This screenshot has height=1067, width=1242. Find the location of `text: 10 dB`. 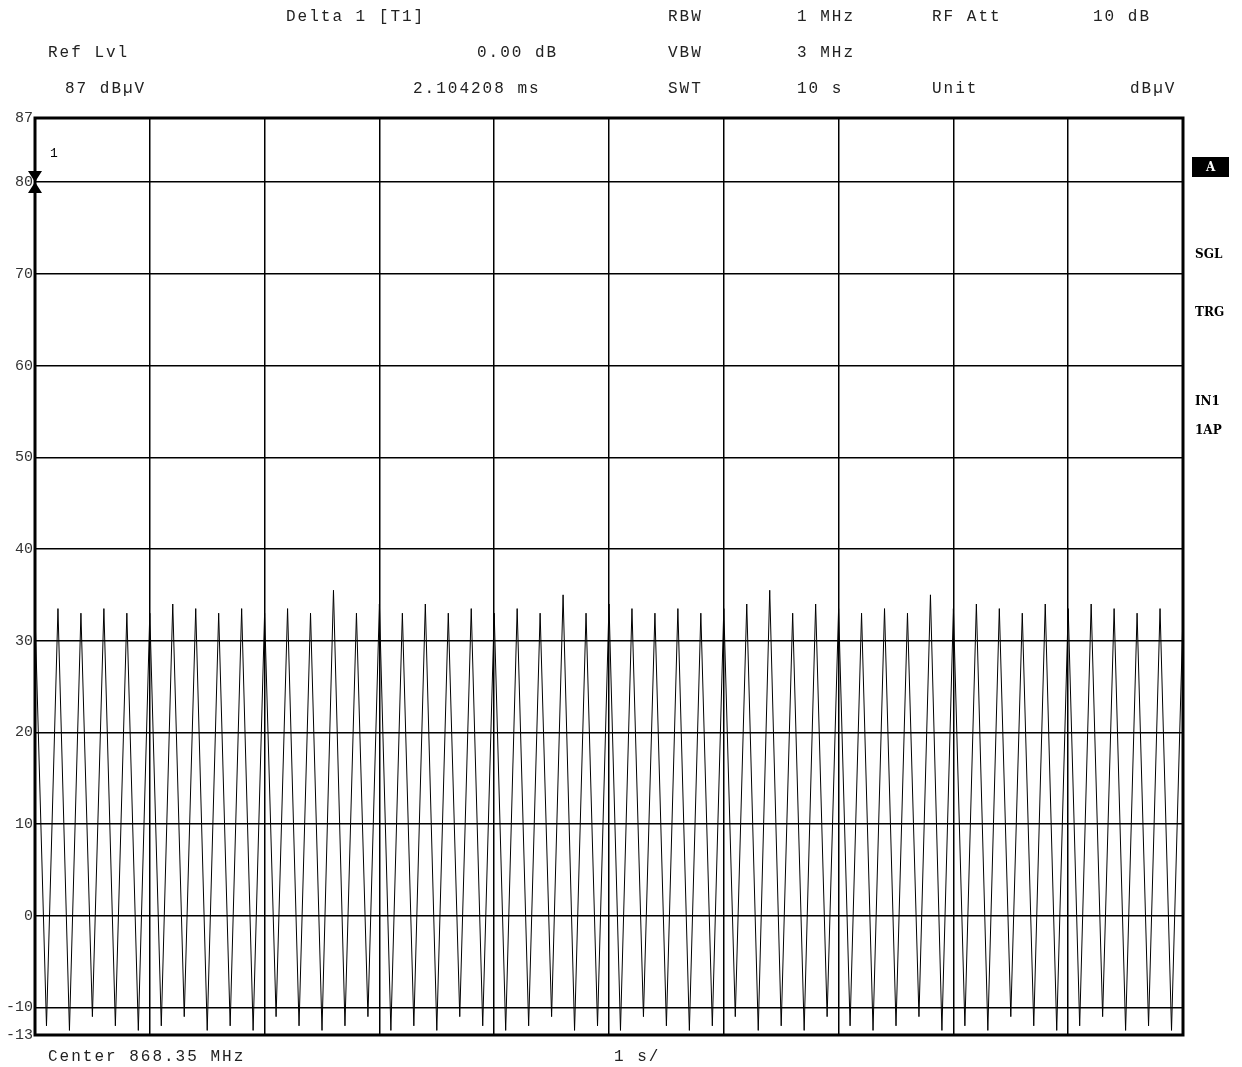

text: 10 dB is located at coordinates (1122, 17).